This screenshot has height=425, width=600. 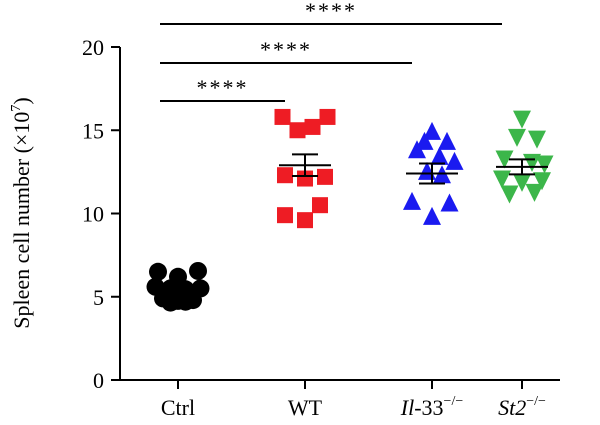 I want to click on category-label: Ctrl, so click(x=178, y=407).